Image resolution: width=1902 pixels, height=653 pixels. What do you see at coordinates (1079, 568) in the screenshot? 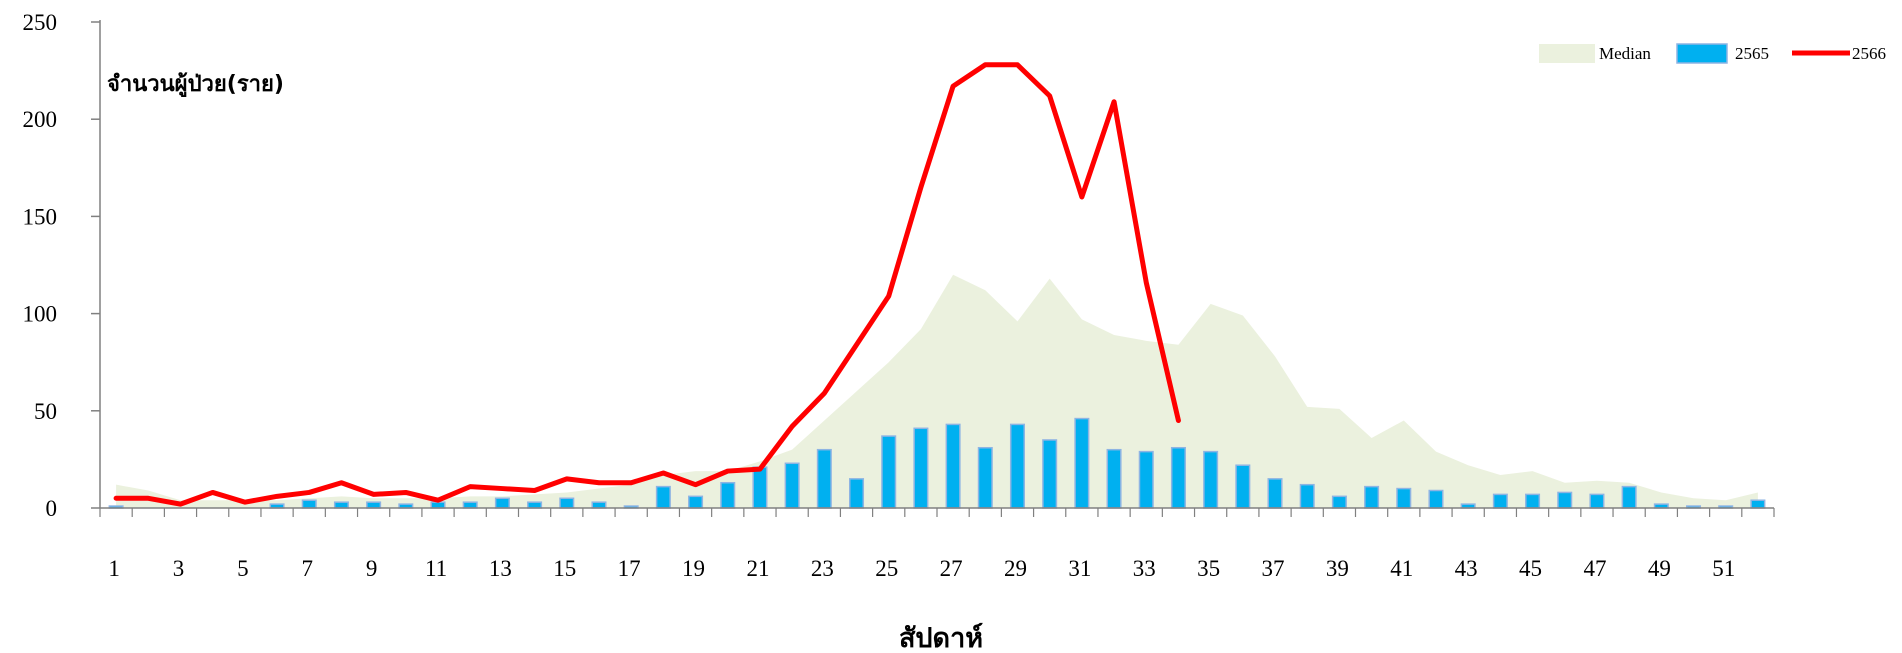
I see `x-tick-label: 31` at bounding box center [1079, 568].